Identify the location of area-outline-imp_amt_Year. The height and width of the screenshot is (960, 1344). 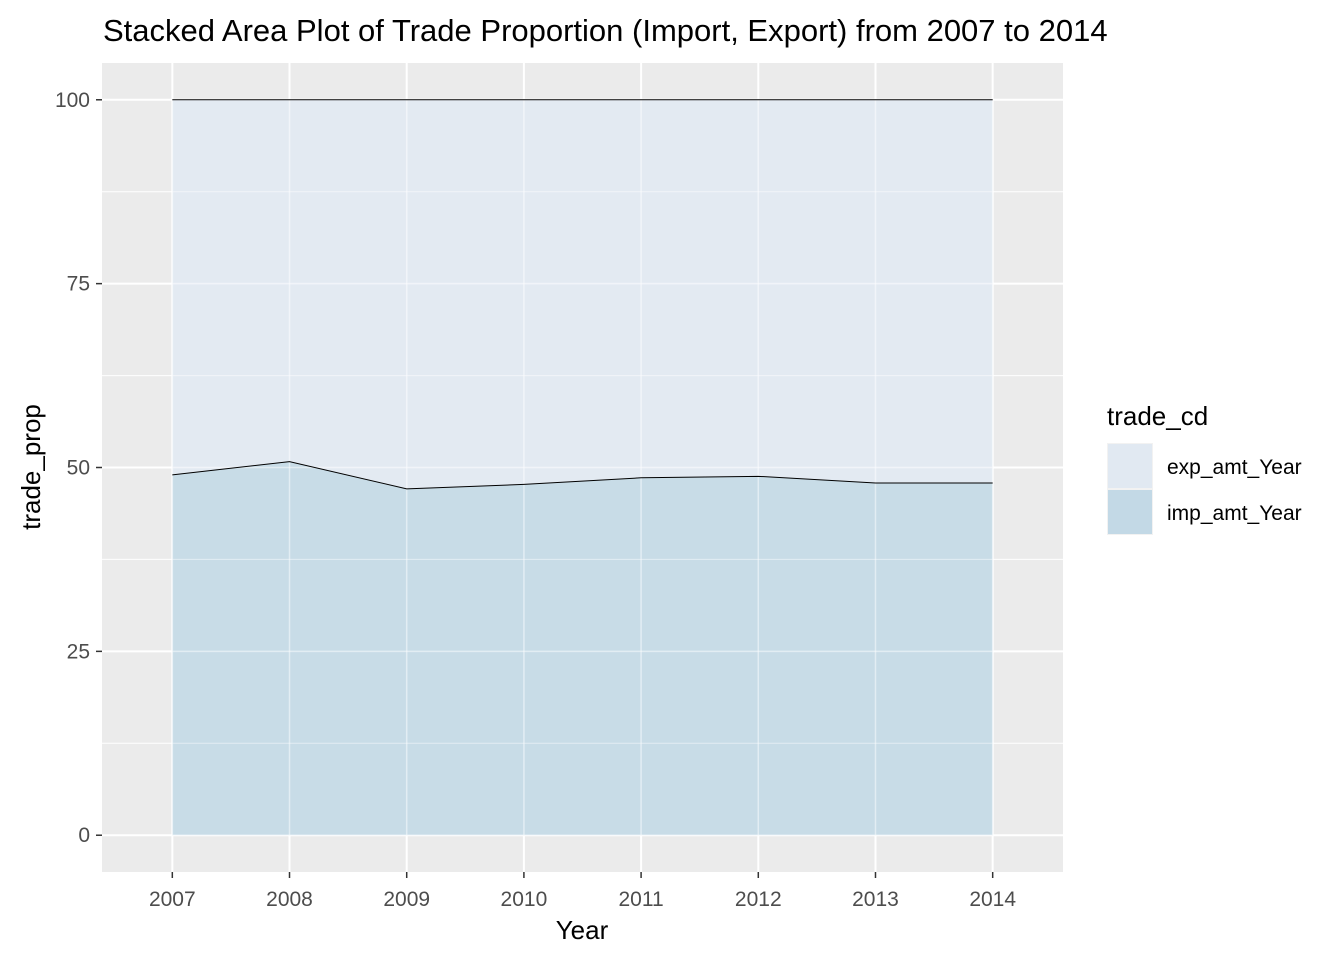
(582, 475).